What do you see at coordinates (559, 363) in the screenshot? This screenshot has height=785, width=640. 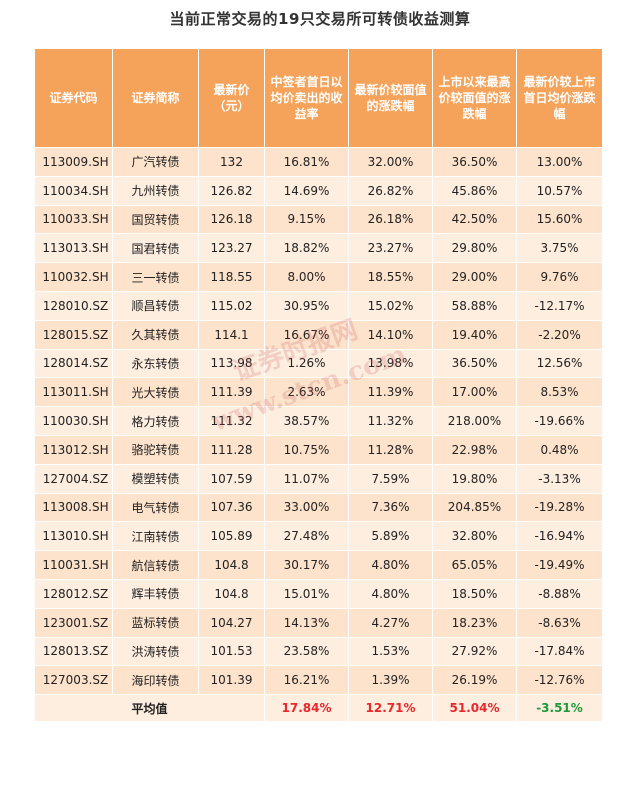 I see `cell-latest-vs-first-day: 12.56%` at bounding box center [559, 363].